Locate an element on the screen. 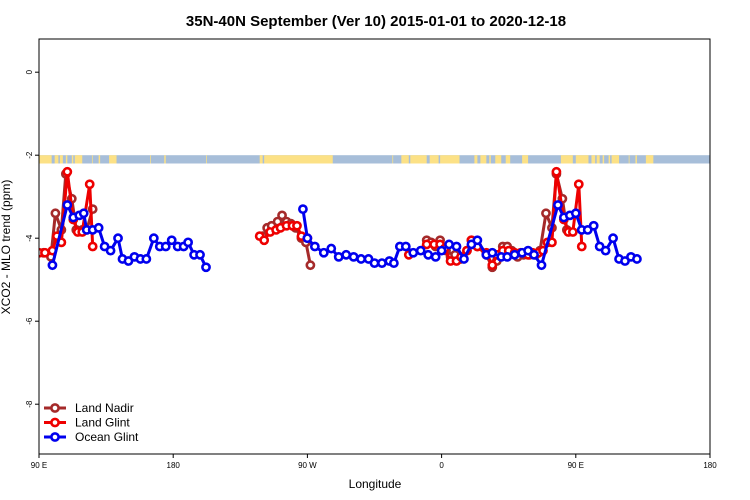 The height and width of the screenshot is (500, 750). y-tick-label-1: -2 is located at coordinates (29, 155).